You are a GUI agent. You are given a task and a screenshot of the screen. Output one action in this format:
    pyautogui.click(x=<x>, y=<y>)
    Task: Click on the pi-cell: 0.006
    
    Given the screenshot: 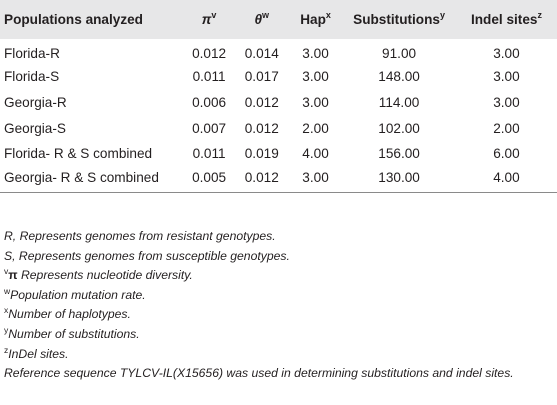 What is the action you would take?
    pyautogui.click(x=209, y=102)
    